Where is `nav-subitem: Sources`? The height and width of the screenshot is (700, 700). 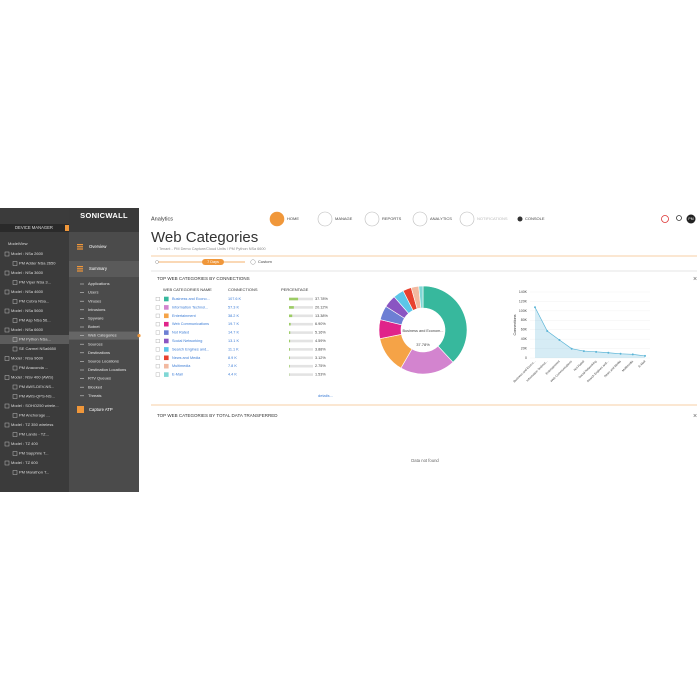
nav-subitem: Sources is located at coordinates (95, 343).